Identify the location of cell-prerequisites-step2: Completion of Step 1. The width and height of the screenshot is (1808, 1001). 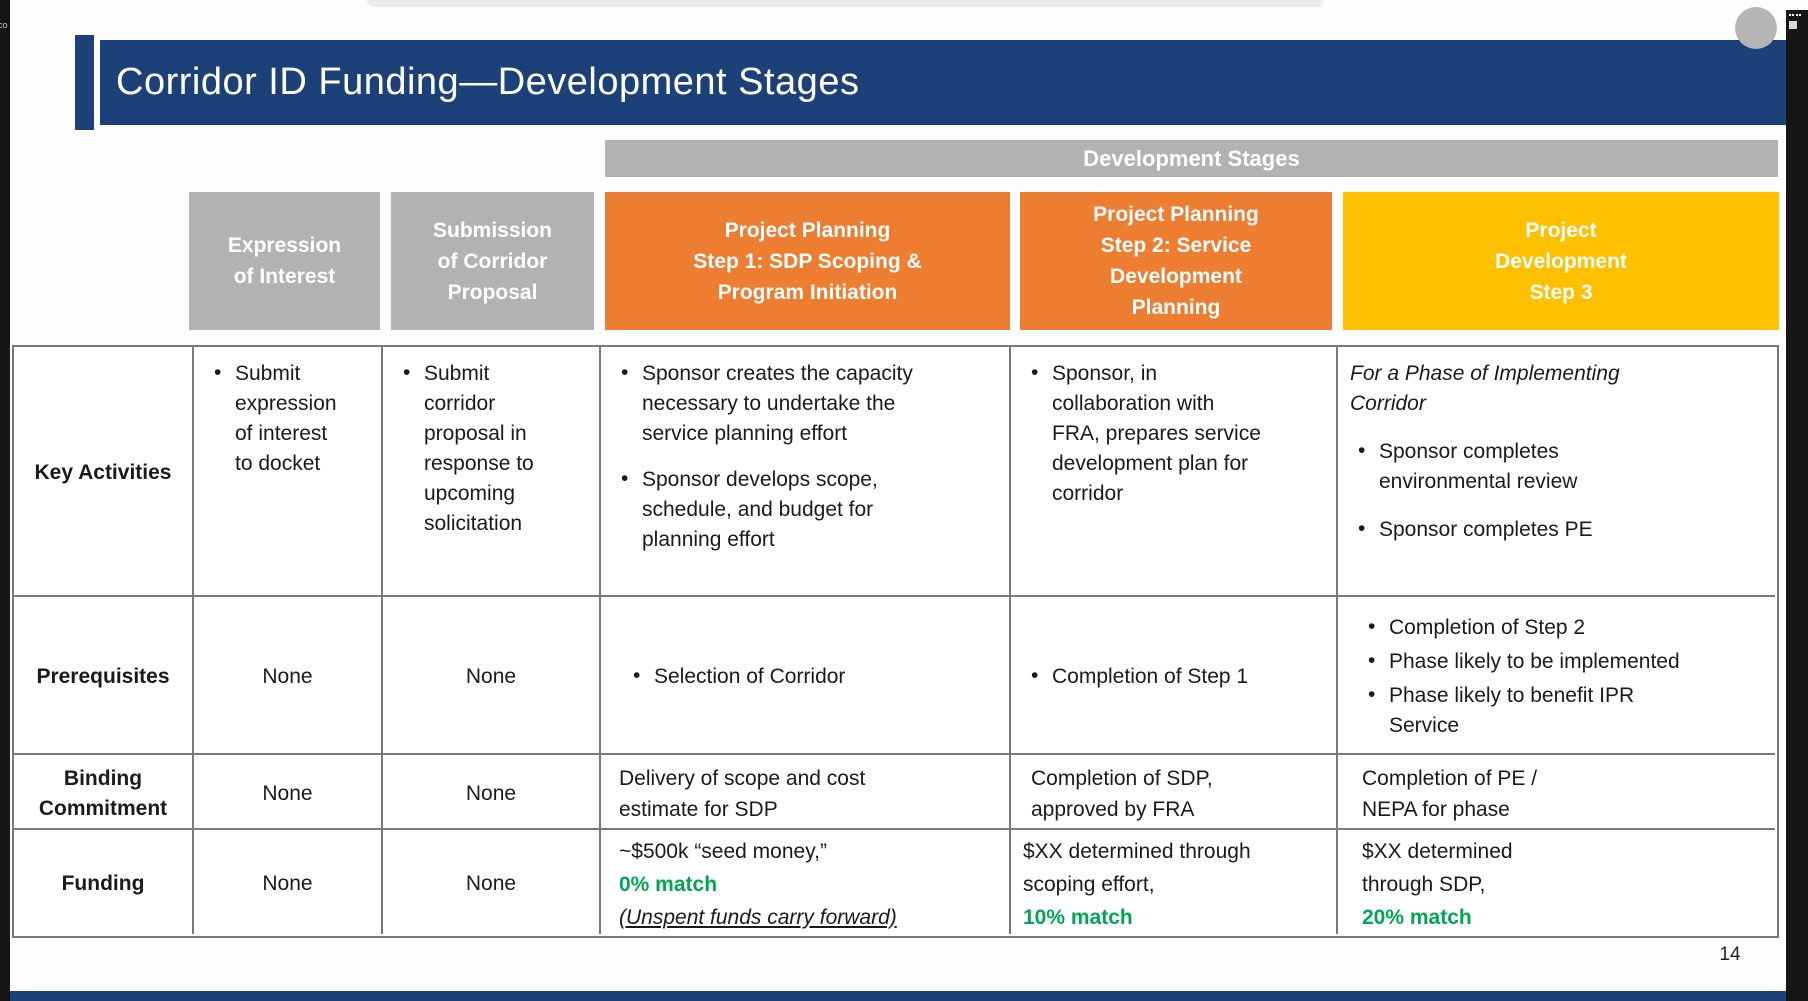
(1174, 676).